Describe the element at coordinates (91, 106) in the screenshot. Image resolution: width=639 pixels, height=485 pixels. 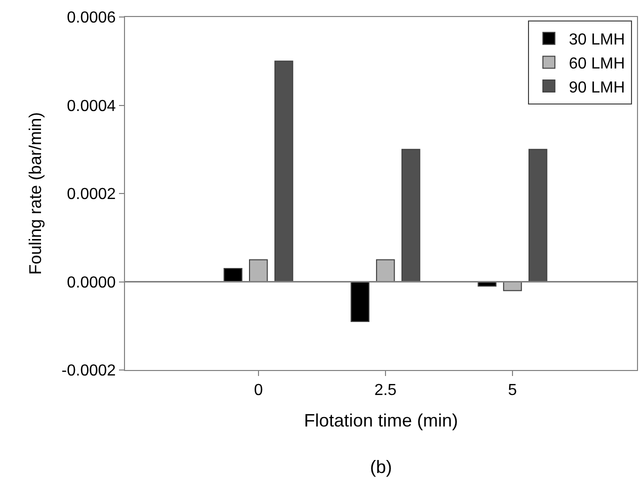
I see `y-tick-label: 0.0004` at that location.